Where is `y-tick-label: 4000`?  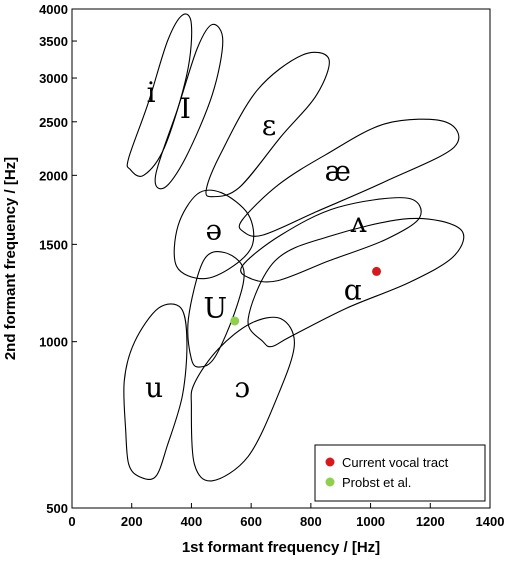
y-tick-label: 4000 is located at coordinates (53, 9).